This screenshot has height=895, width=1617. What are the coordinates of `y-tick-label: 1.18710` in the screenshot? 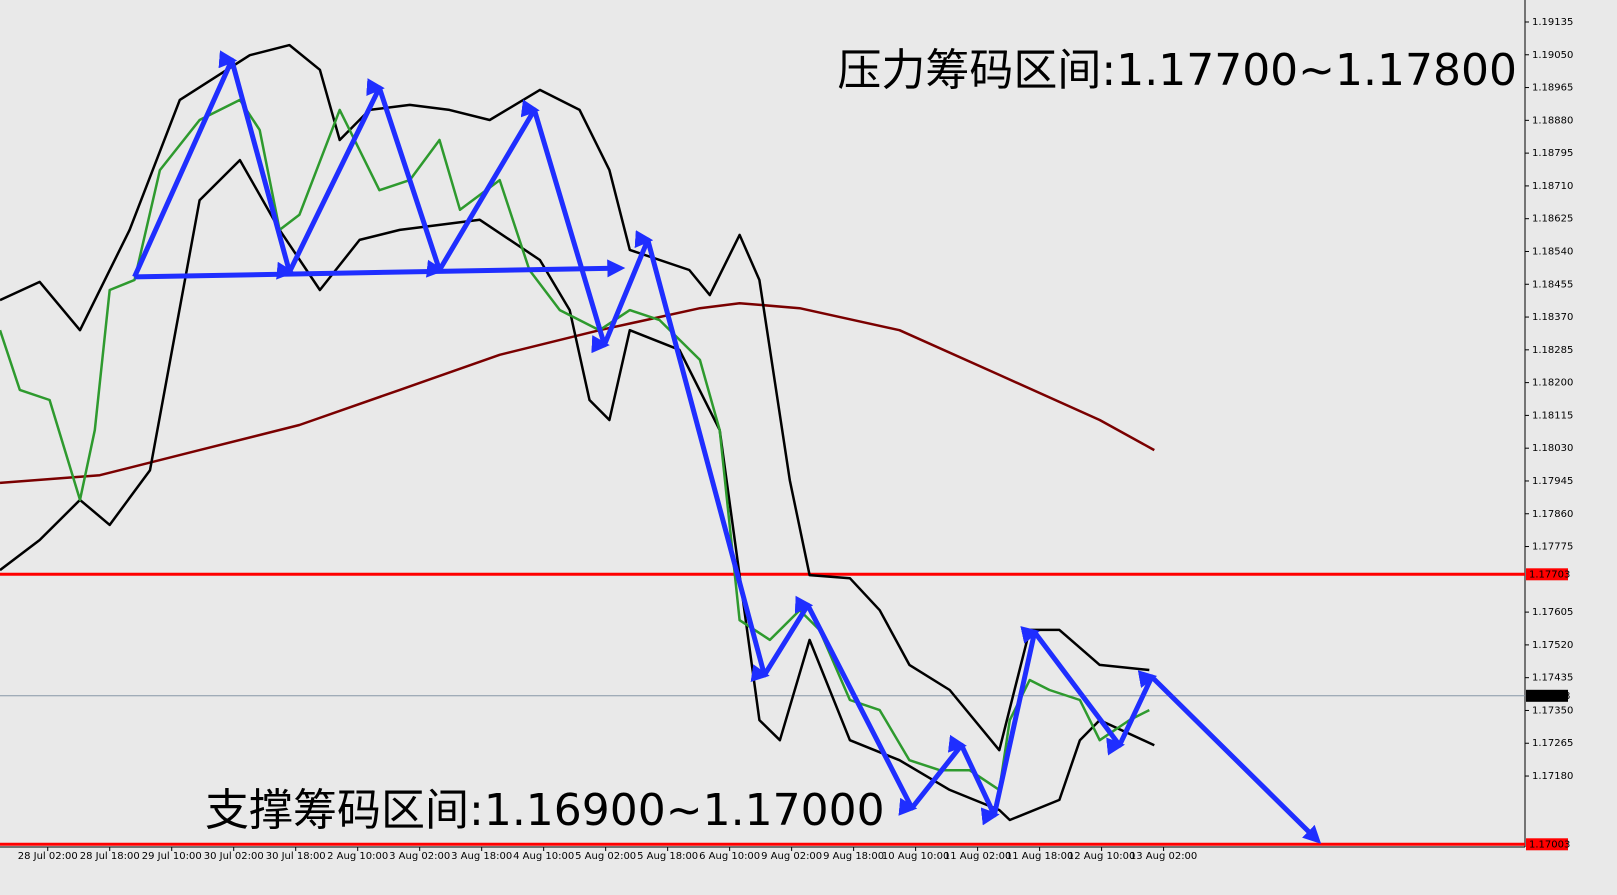 It's located at (1552, 186).